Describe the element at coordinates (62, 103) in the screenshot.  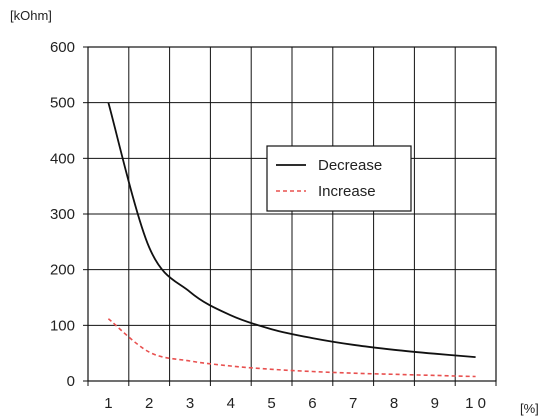
I see `y-tick-label: 500` at that location.